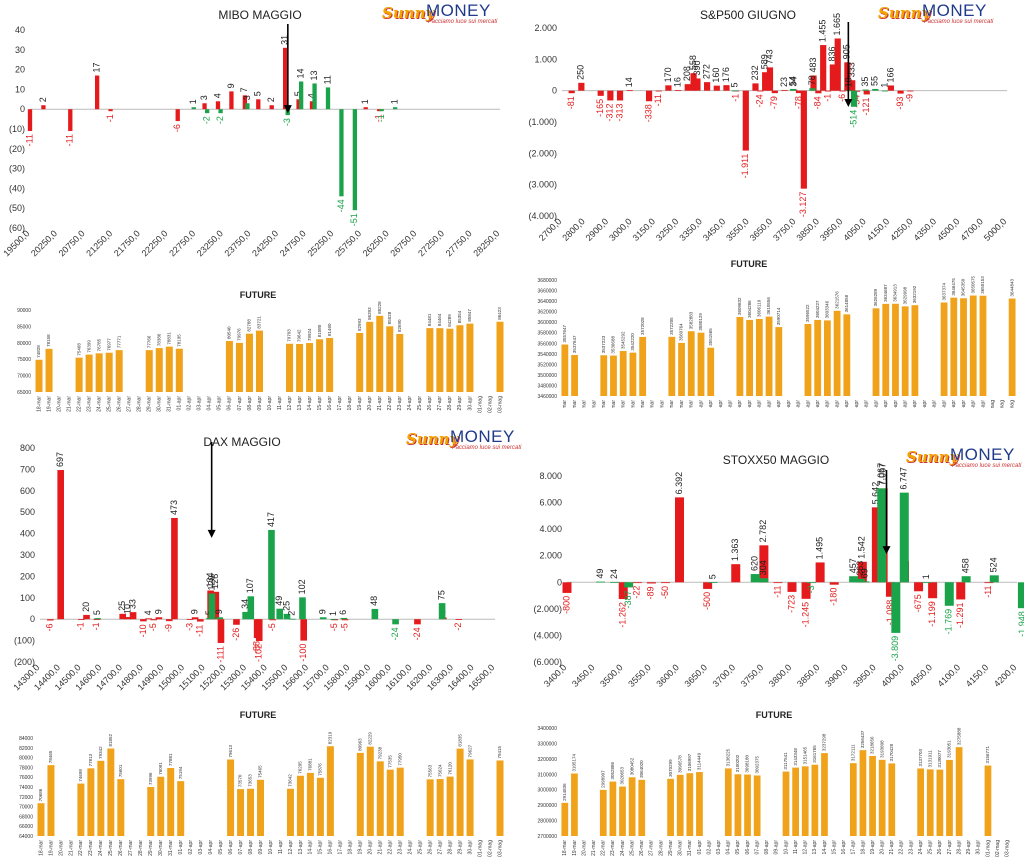  Describe the element at coordinates (749, 309) in the screenshot. I see `future-value-label: 3604286` at that location.